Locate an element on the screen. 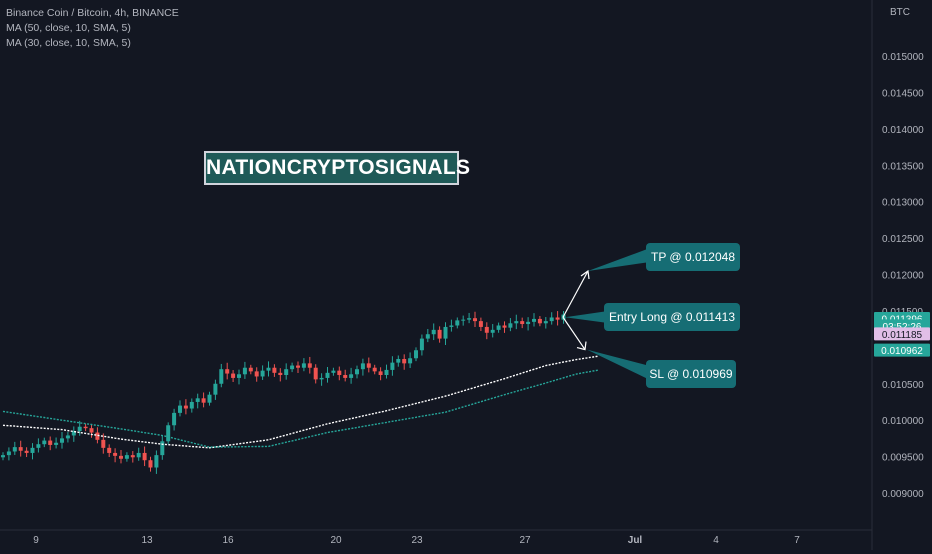  y-tick-label: 0.012500 is located at coordinates (903, 239).